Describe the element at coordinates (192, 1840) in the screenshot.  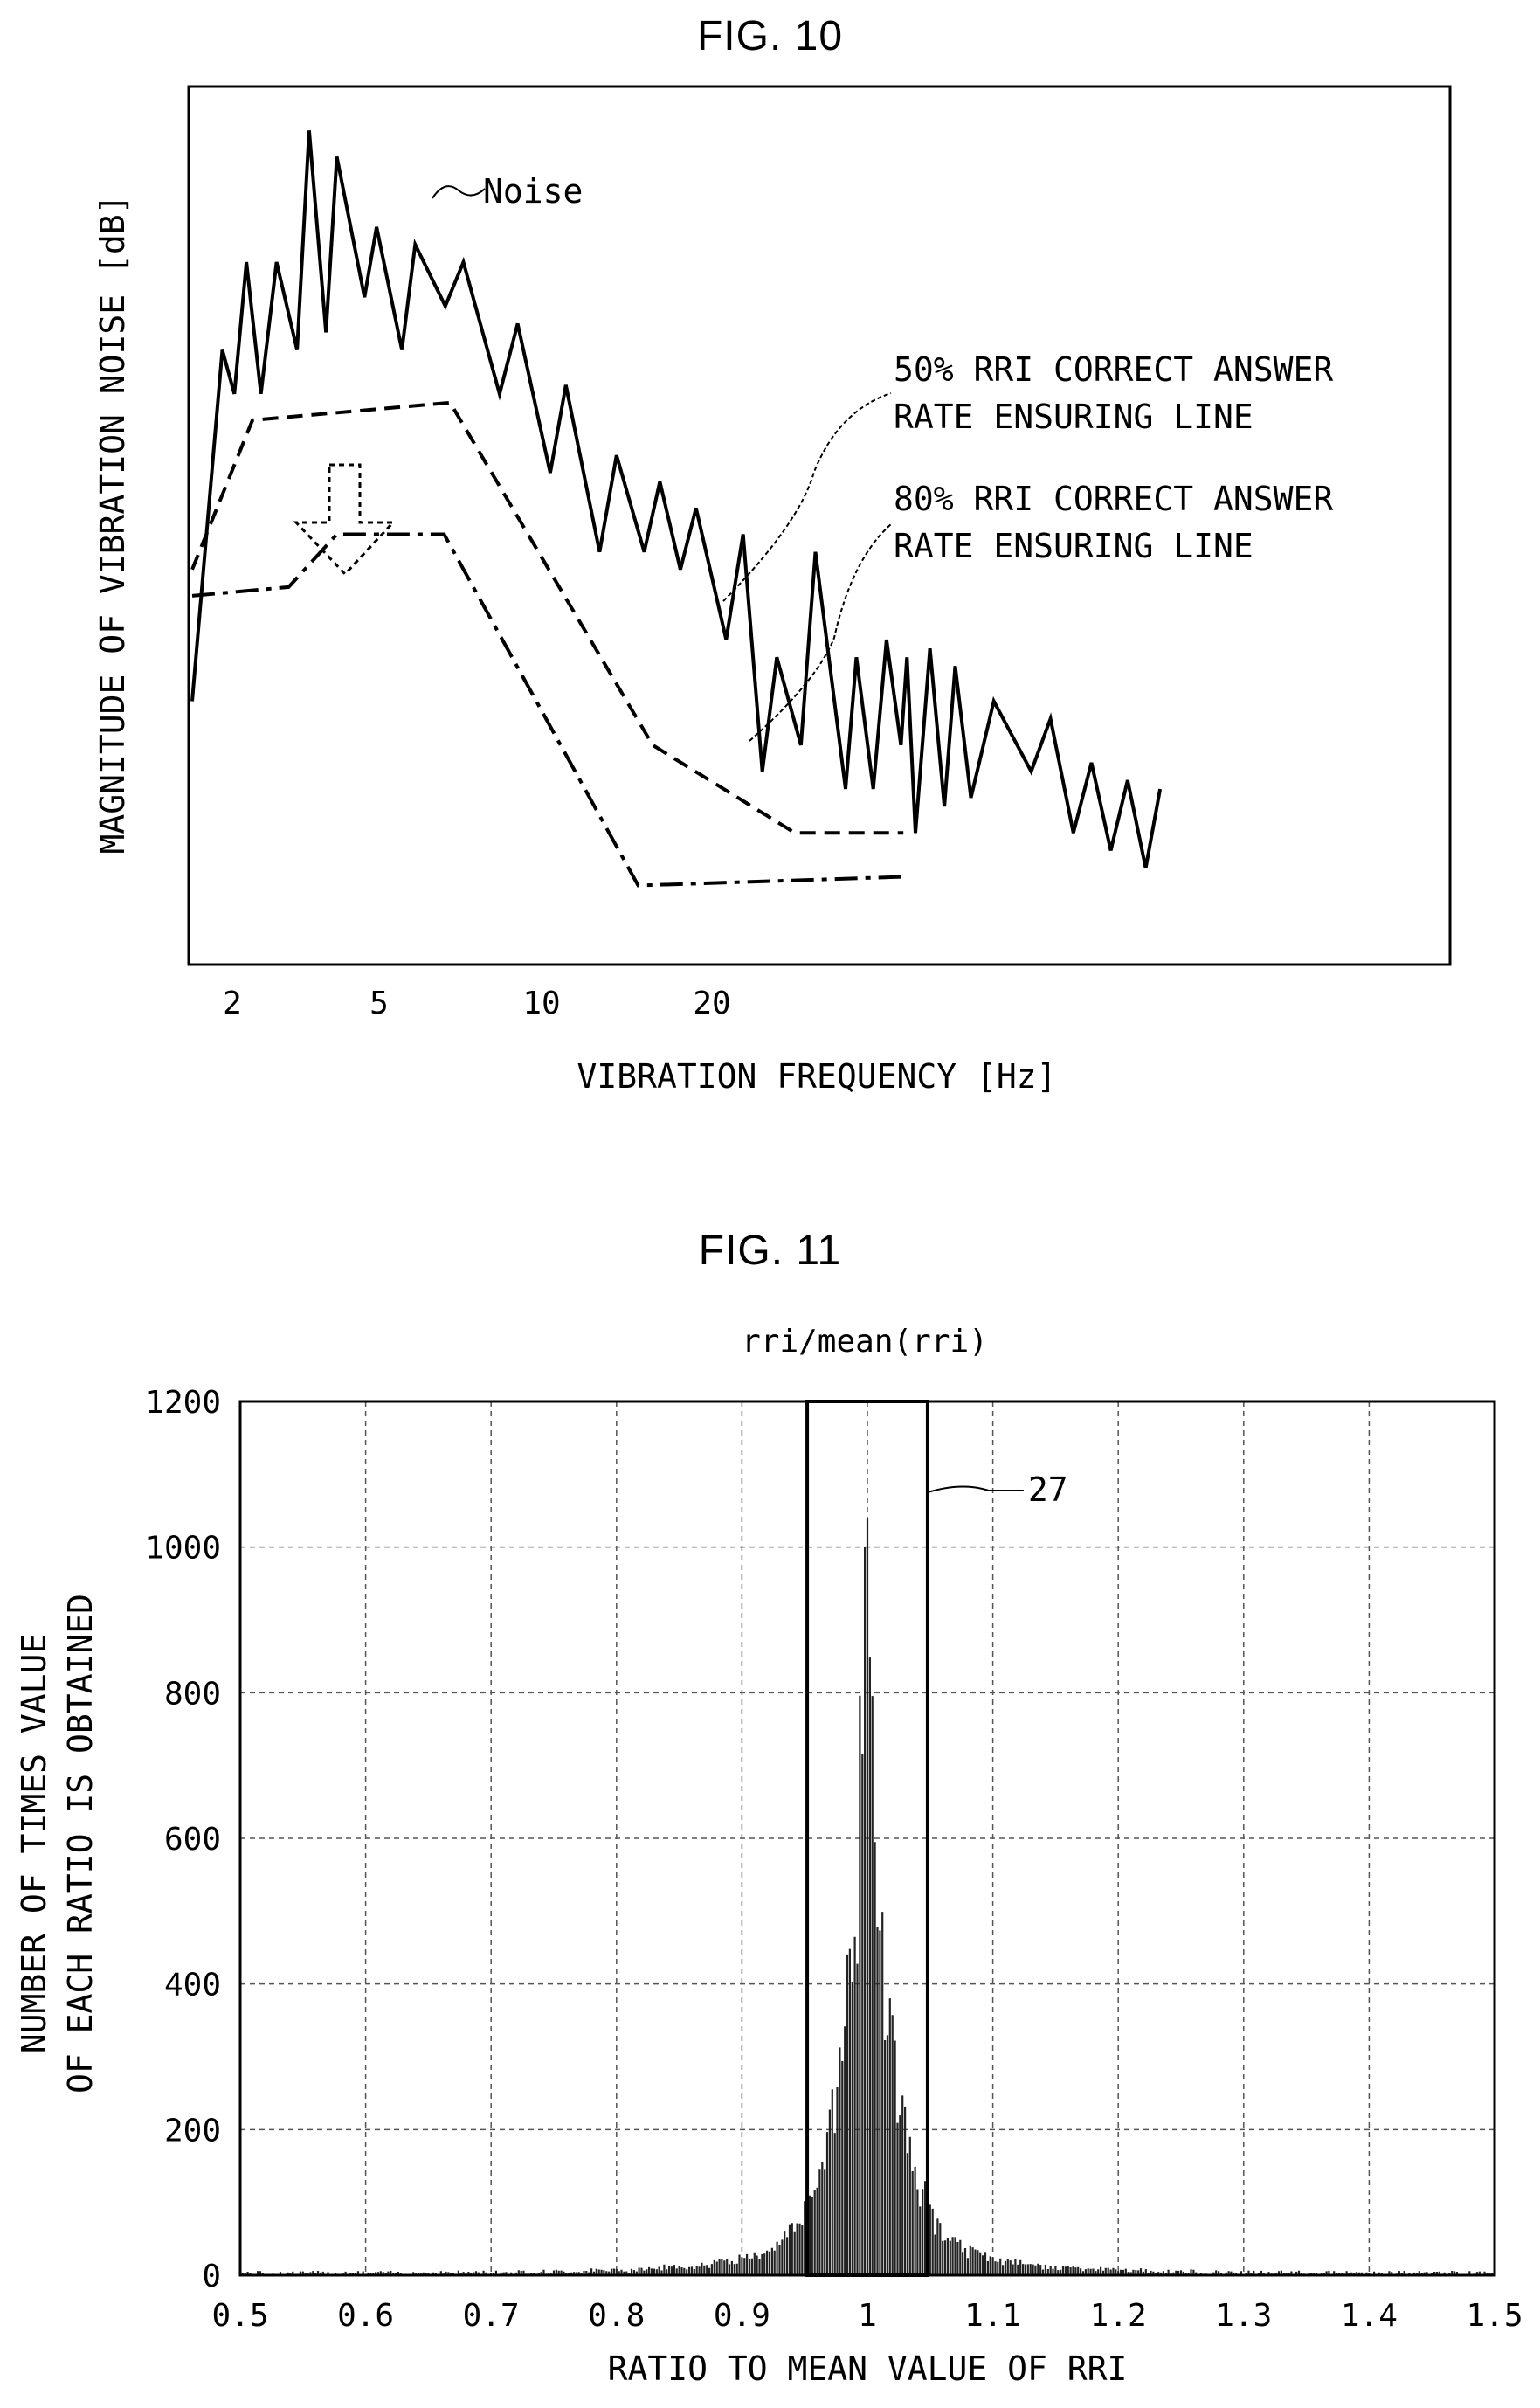
I see `fig11-y-tick: 600` at that location.